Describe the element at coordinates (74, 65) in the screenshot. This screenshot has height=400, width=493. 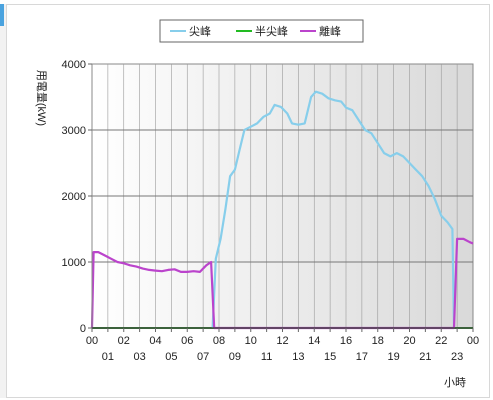
I see `y-tick-label: 4000` at that location.